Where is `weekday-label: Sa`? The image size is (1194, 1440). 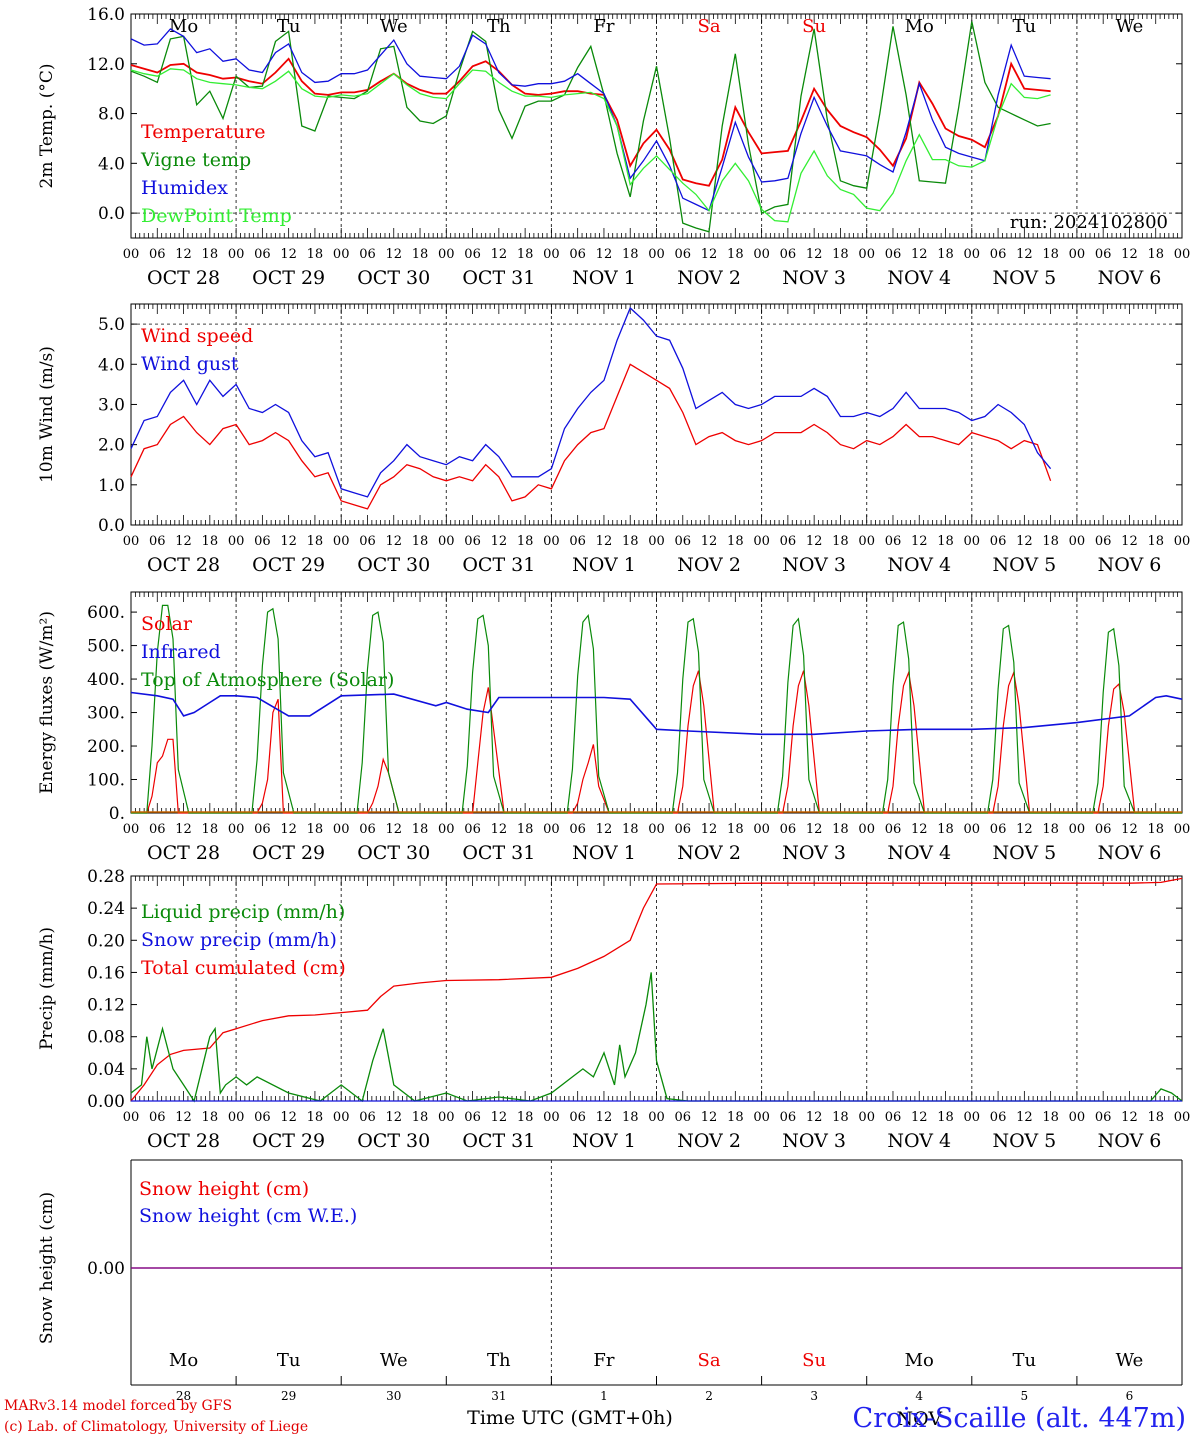
weekday-label: Sa is located at coordinates (709, 1360).